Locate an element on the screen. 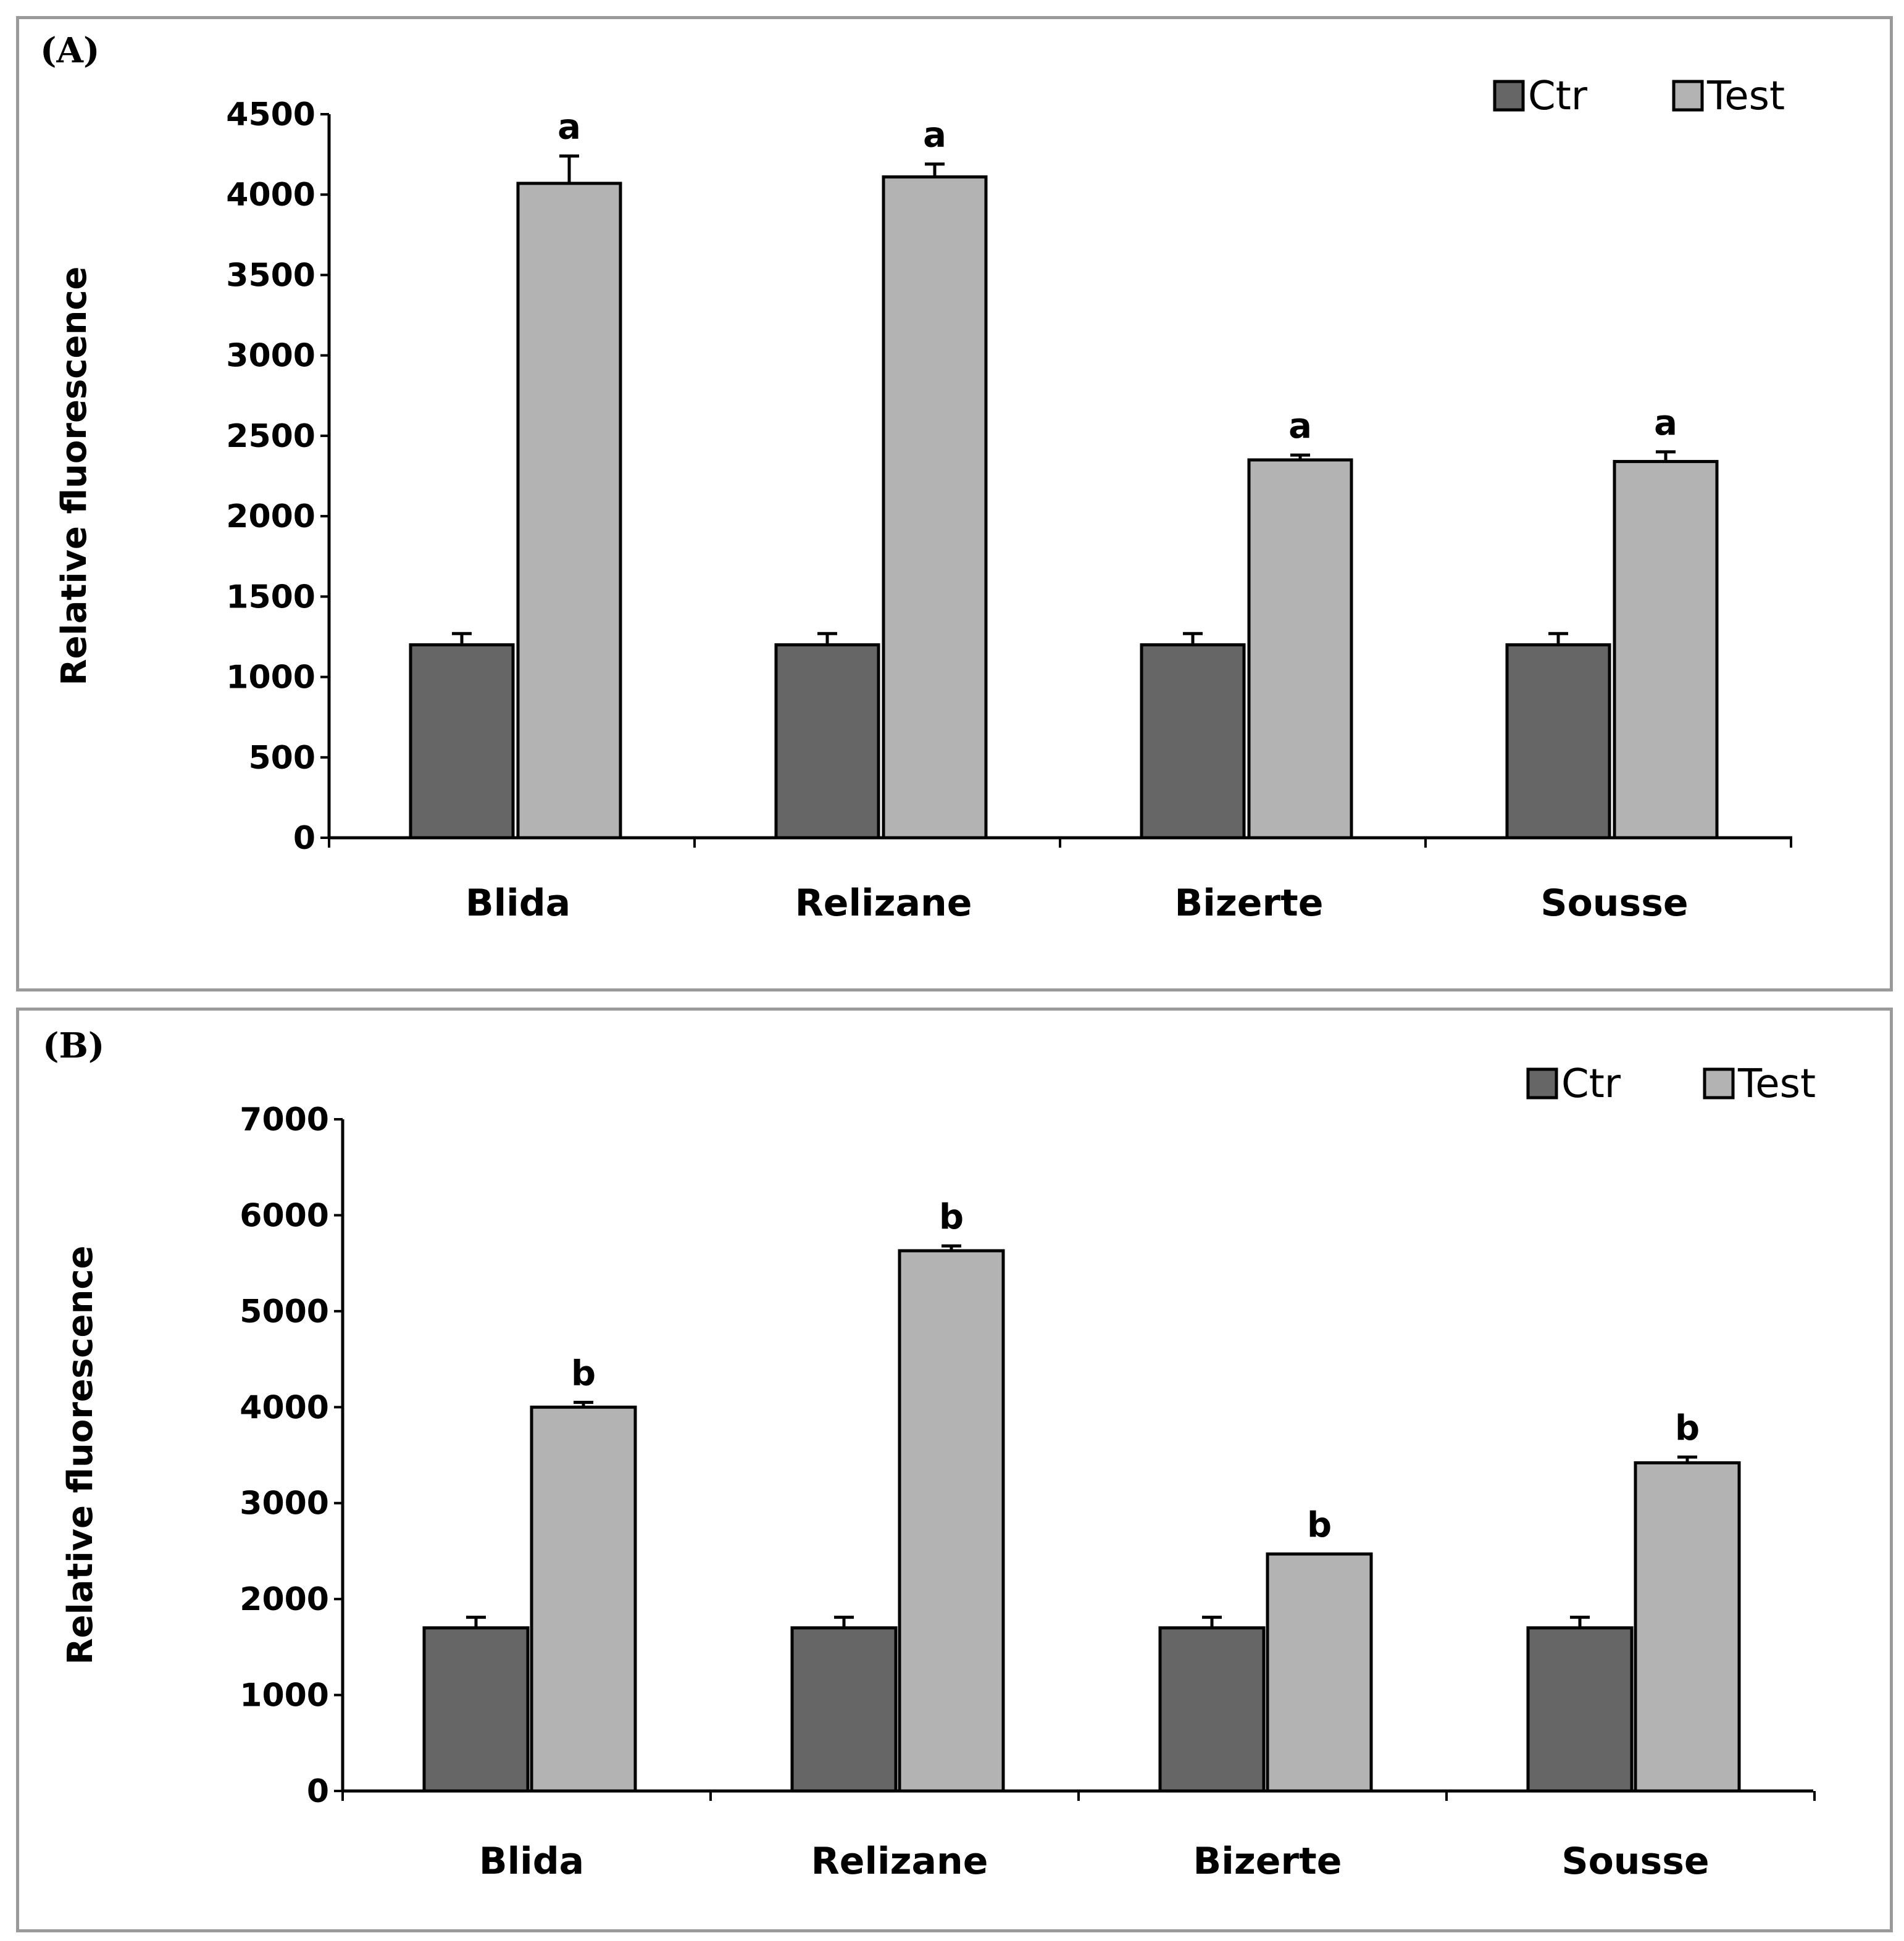  y-tick-label: 1500 is located at coordinates (270, 597).